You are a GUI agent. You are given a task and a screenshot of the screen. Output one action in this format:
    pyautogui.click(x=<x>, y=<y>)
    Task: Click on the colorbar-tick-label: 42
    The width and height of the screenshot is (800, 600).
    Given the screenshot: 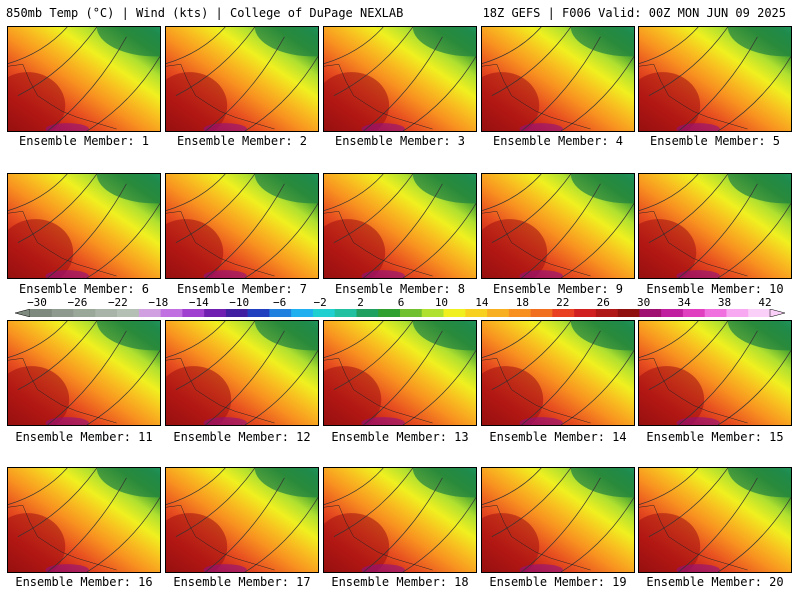 What is the action you would take?
    pyautogui.click(x=765, y=302)
    